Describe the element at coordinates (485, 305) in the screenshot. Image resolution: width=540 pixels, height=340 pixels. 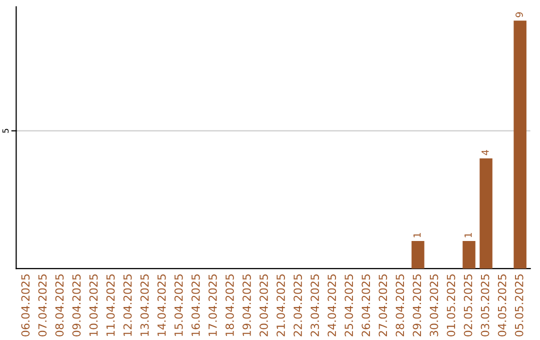
I see `x-tick-label: 03.05.2025` at that location.